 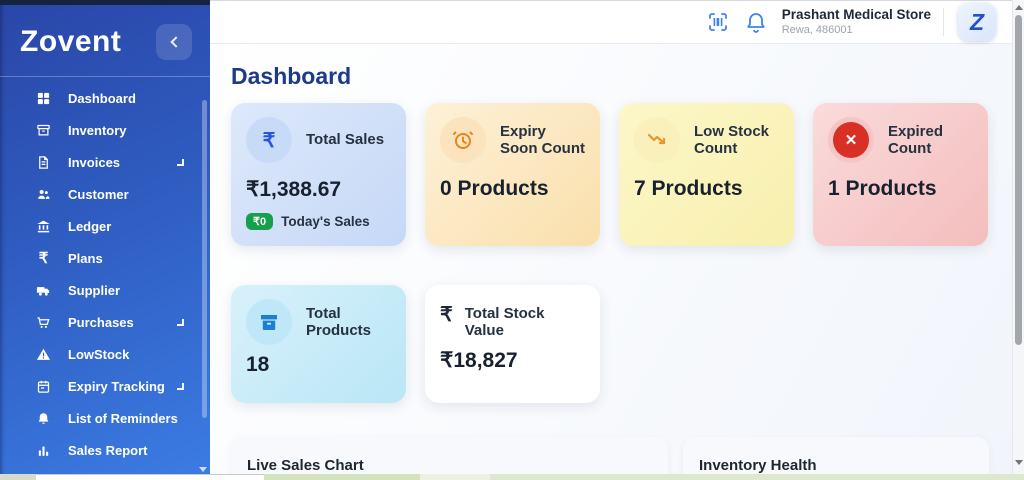 What do you see at coordinates (98, 194) in the screenshot?
I see `sidebar-item-label: Customer` at bounding box center [98, 194].